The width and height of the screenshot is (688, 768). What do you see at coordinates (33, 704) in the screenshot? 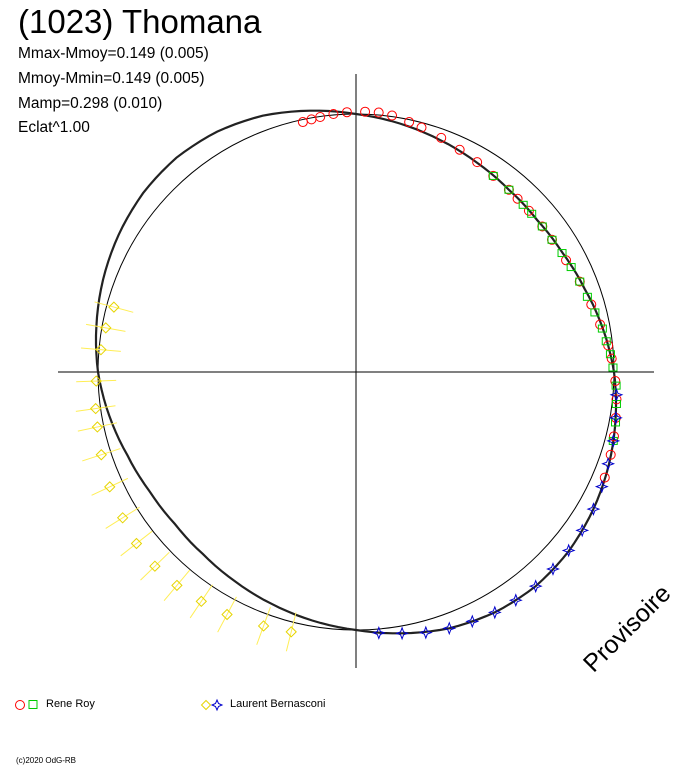
I see `legend-square-marker` at bounding box center [33, 704].